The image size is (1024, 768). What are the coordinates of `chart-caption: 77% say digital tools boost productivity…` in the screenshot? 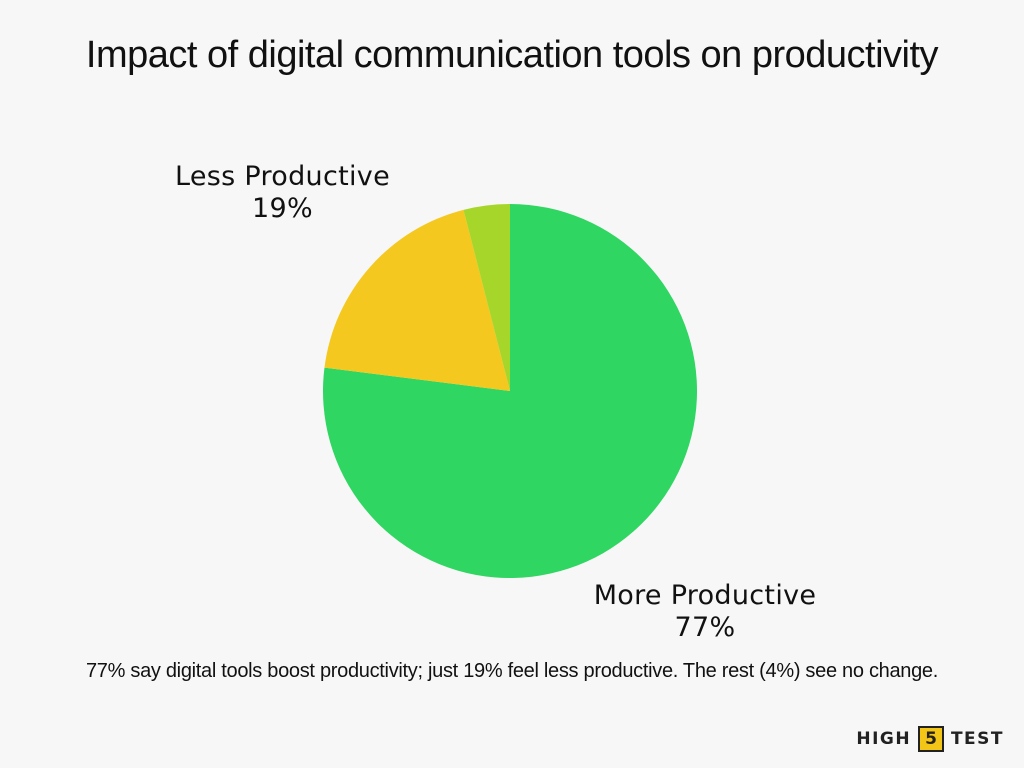 It's located at (512, 671).